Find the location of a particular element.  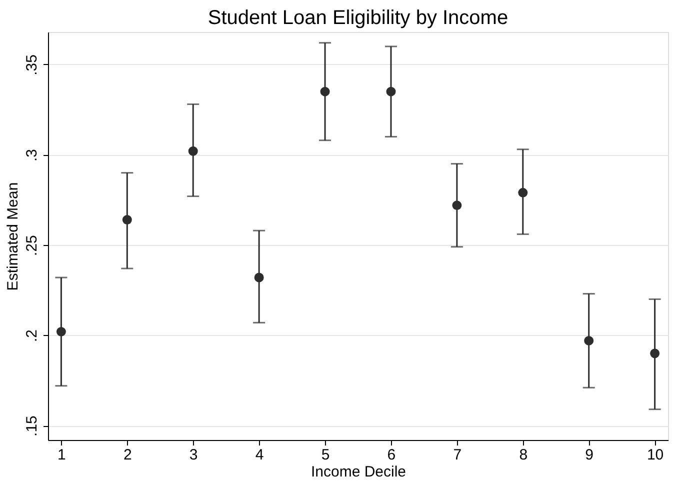

y-axis-title: Estimated Mean is located at coordinates (13, 236).